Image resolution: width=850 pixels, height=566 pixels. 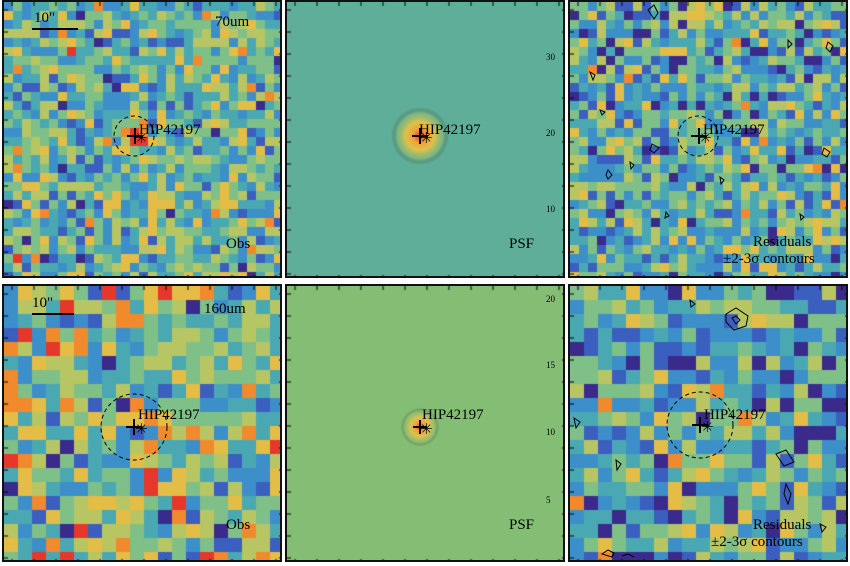 I want to click on overlay-70um-psf, so click(x=420, y=136).